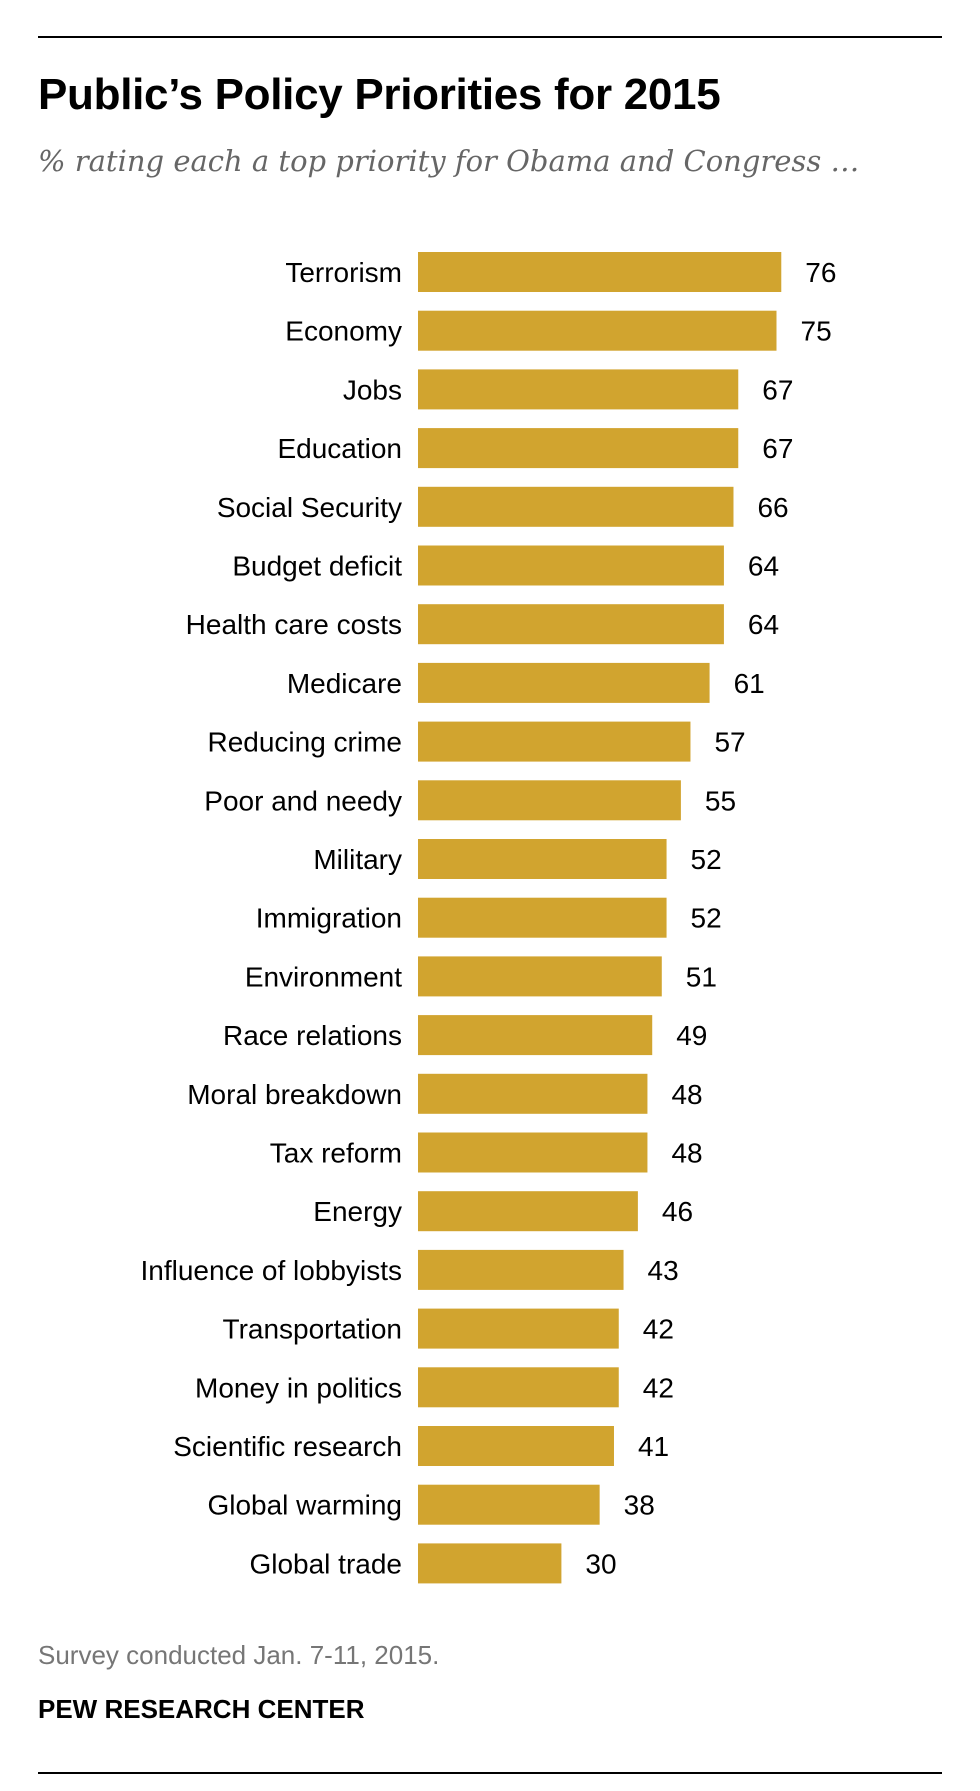  Describe the element at coordinates (201, 1709) in the screenshot. I see `source-label: PEW RESEARCH CENTER` at that location.